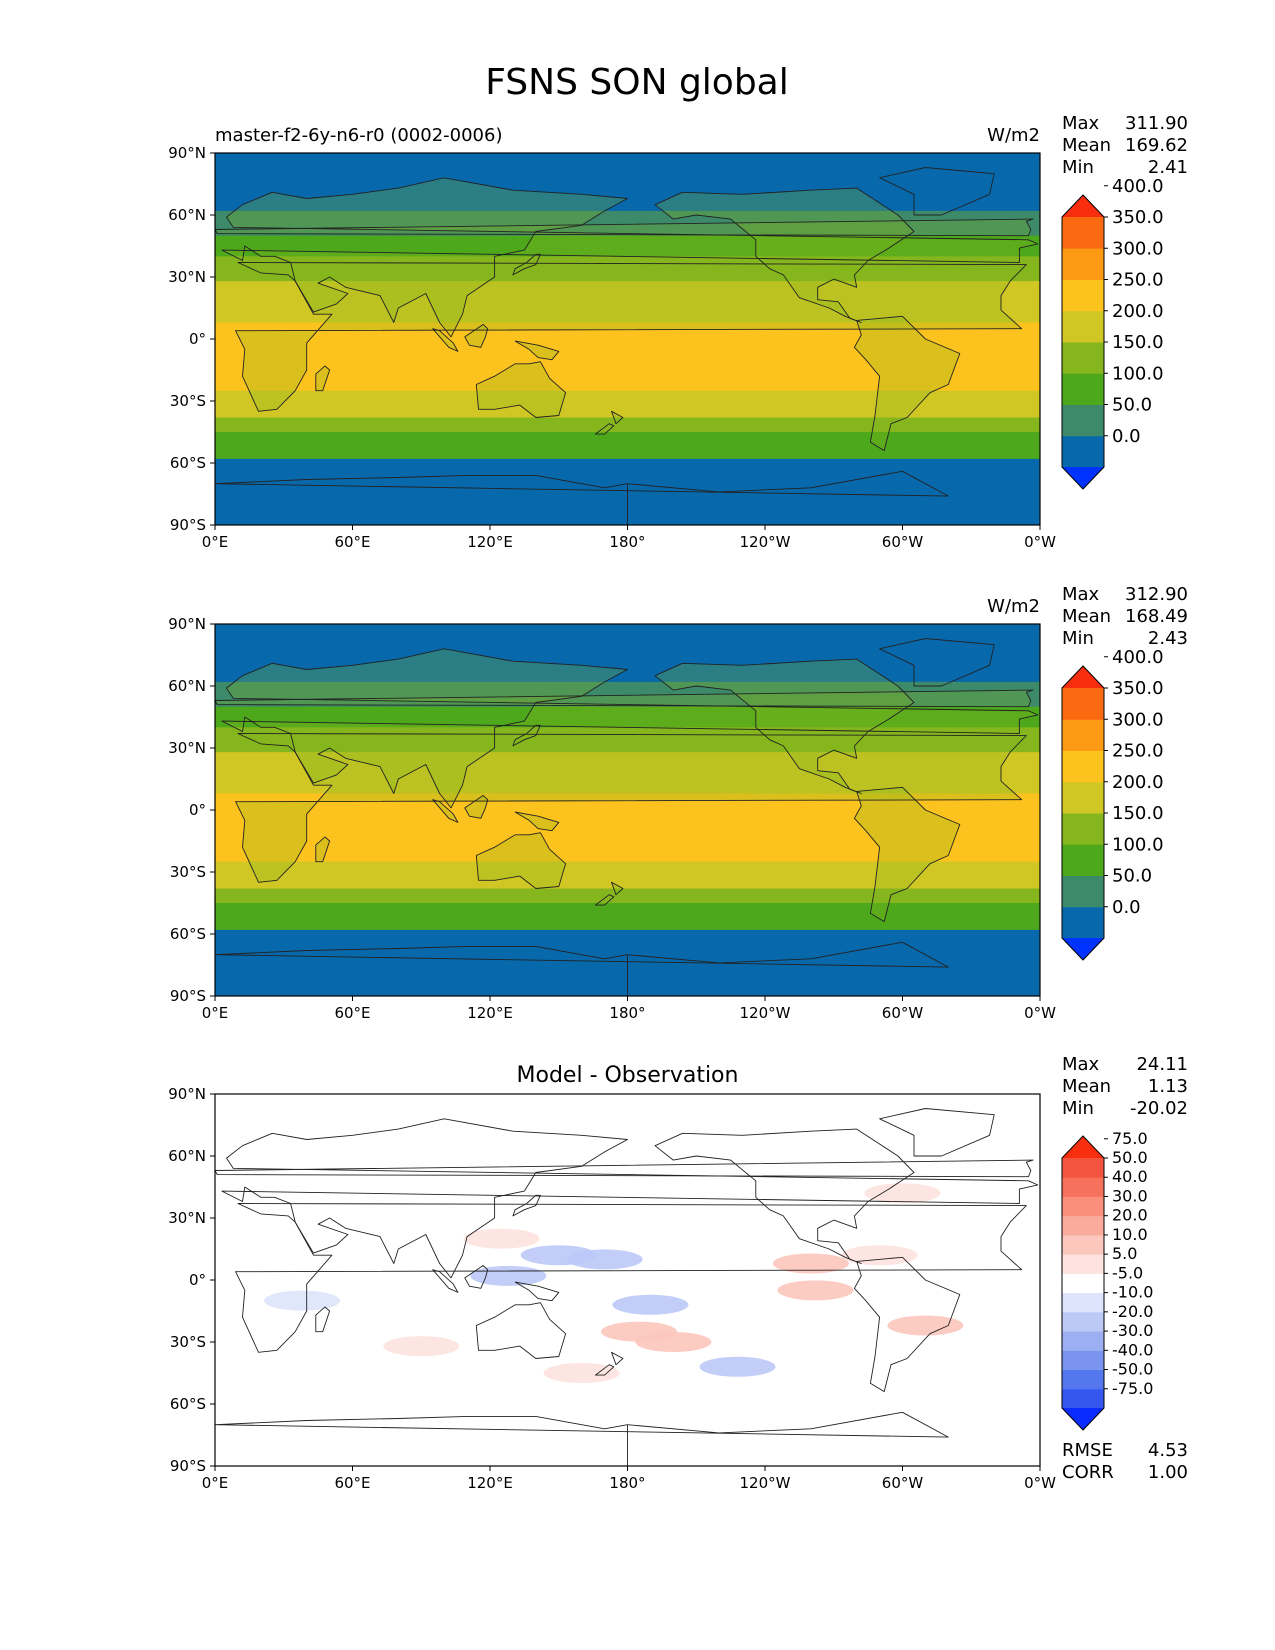 This screenshot has width=1275, height=1650. What do you see at coordinates (1130, 1215) in the screenshot?
I see `colorbar-tick-label: 20.0` at bounding box center [1130, 1215].